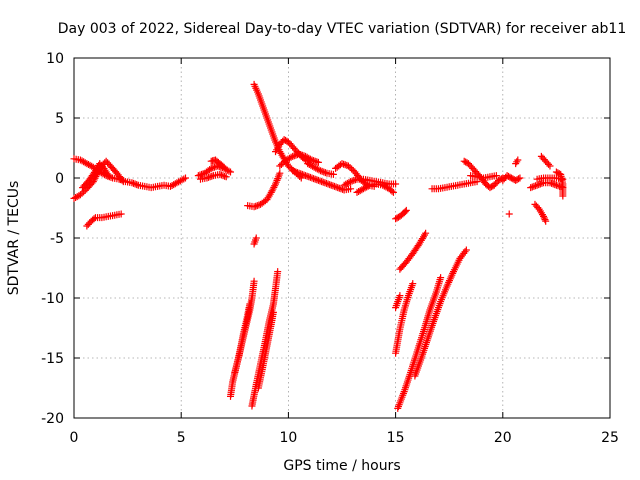  What do you see at coordinates (52, 299) in the screenshot?
I see `y-tick-label: -10` at bounding box center [52, 299].